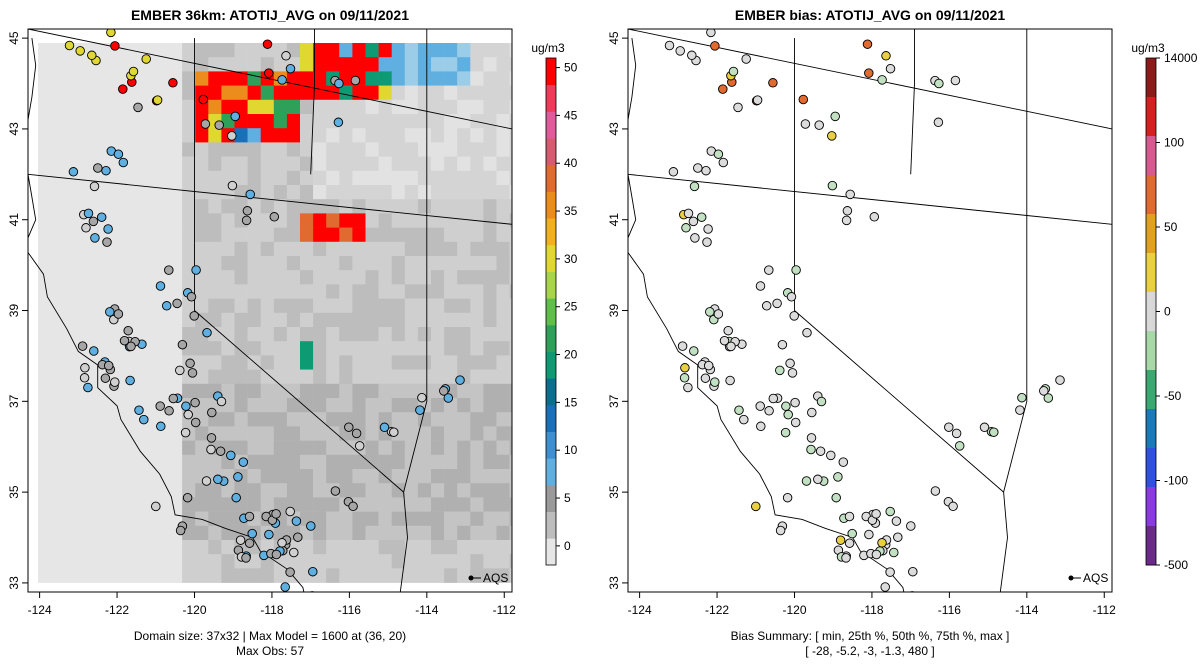 Image resolution: width=1200 pixels, height=672 pixels. I want to click on state-border, so click(299, 265).